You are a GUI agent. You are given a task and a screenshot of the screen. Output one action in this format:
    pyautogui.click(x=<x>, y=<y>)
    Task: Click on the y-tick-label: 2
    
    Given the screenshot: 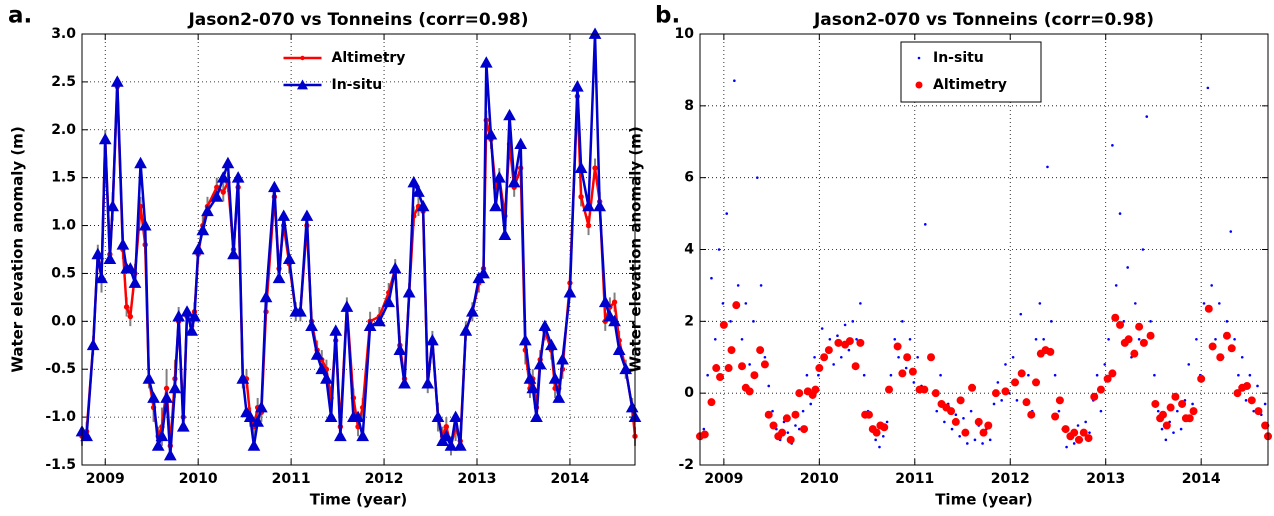 What is the action you would take?
    pyautogui.click(x=689, y=321)
    